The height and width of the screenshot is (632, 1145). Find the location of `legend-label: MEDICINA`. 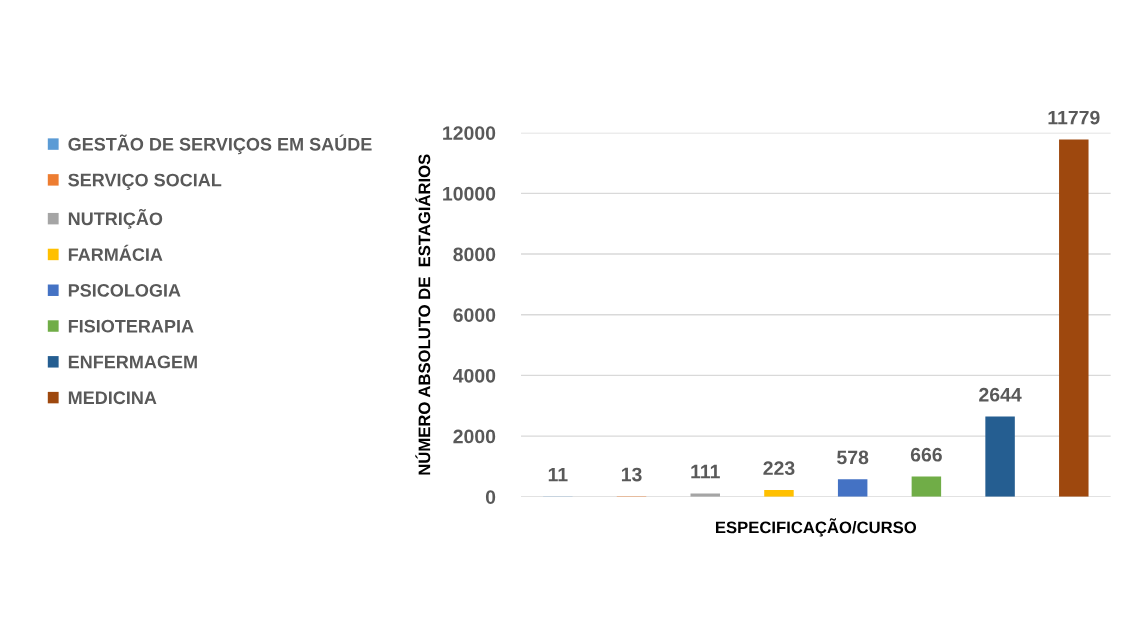

legend-label: MEDICINA is located at coordinates (112, 398).